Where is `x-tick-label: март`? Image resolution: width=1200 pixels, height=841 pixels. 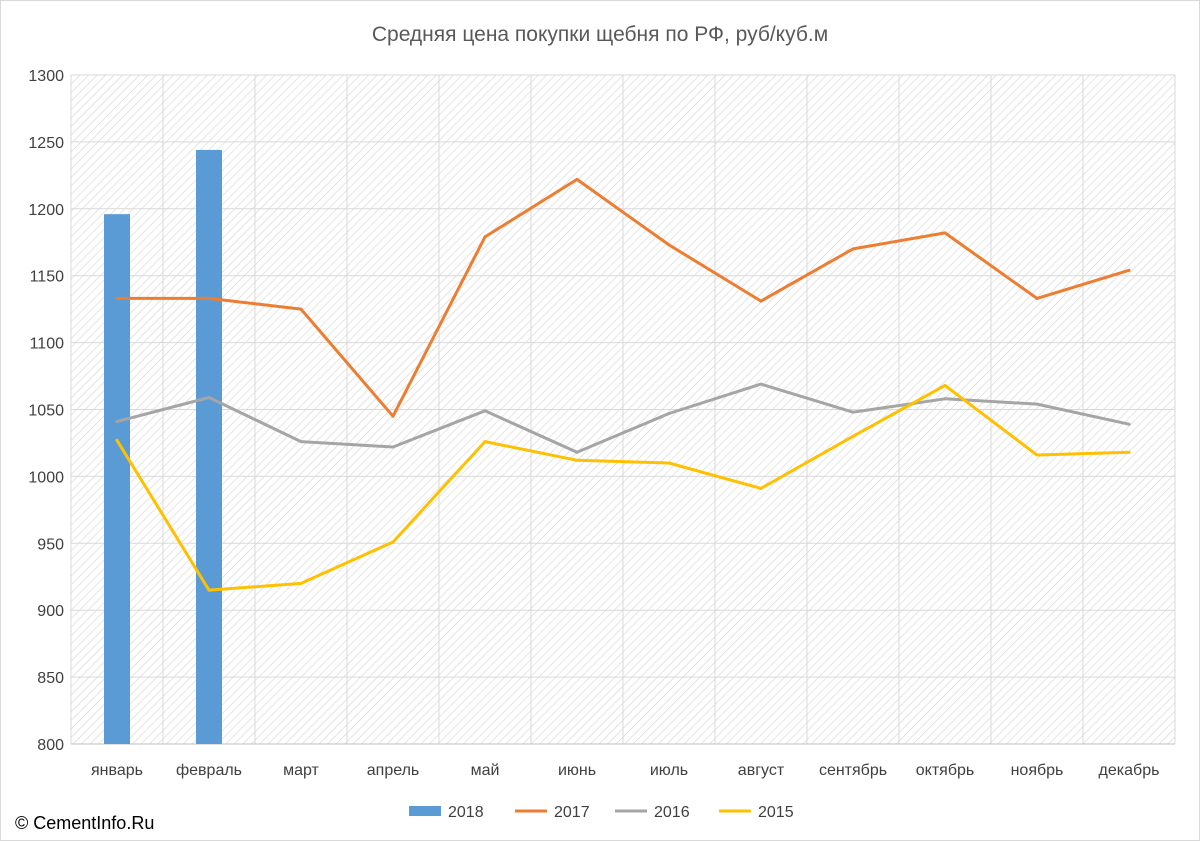
x-tick-label: март is located at coordinates (301, 770).